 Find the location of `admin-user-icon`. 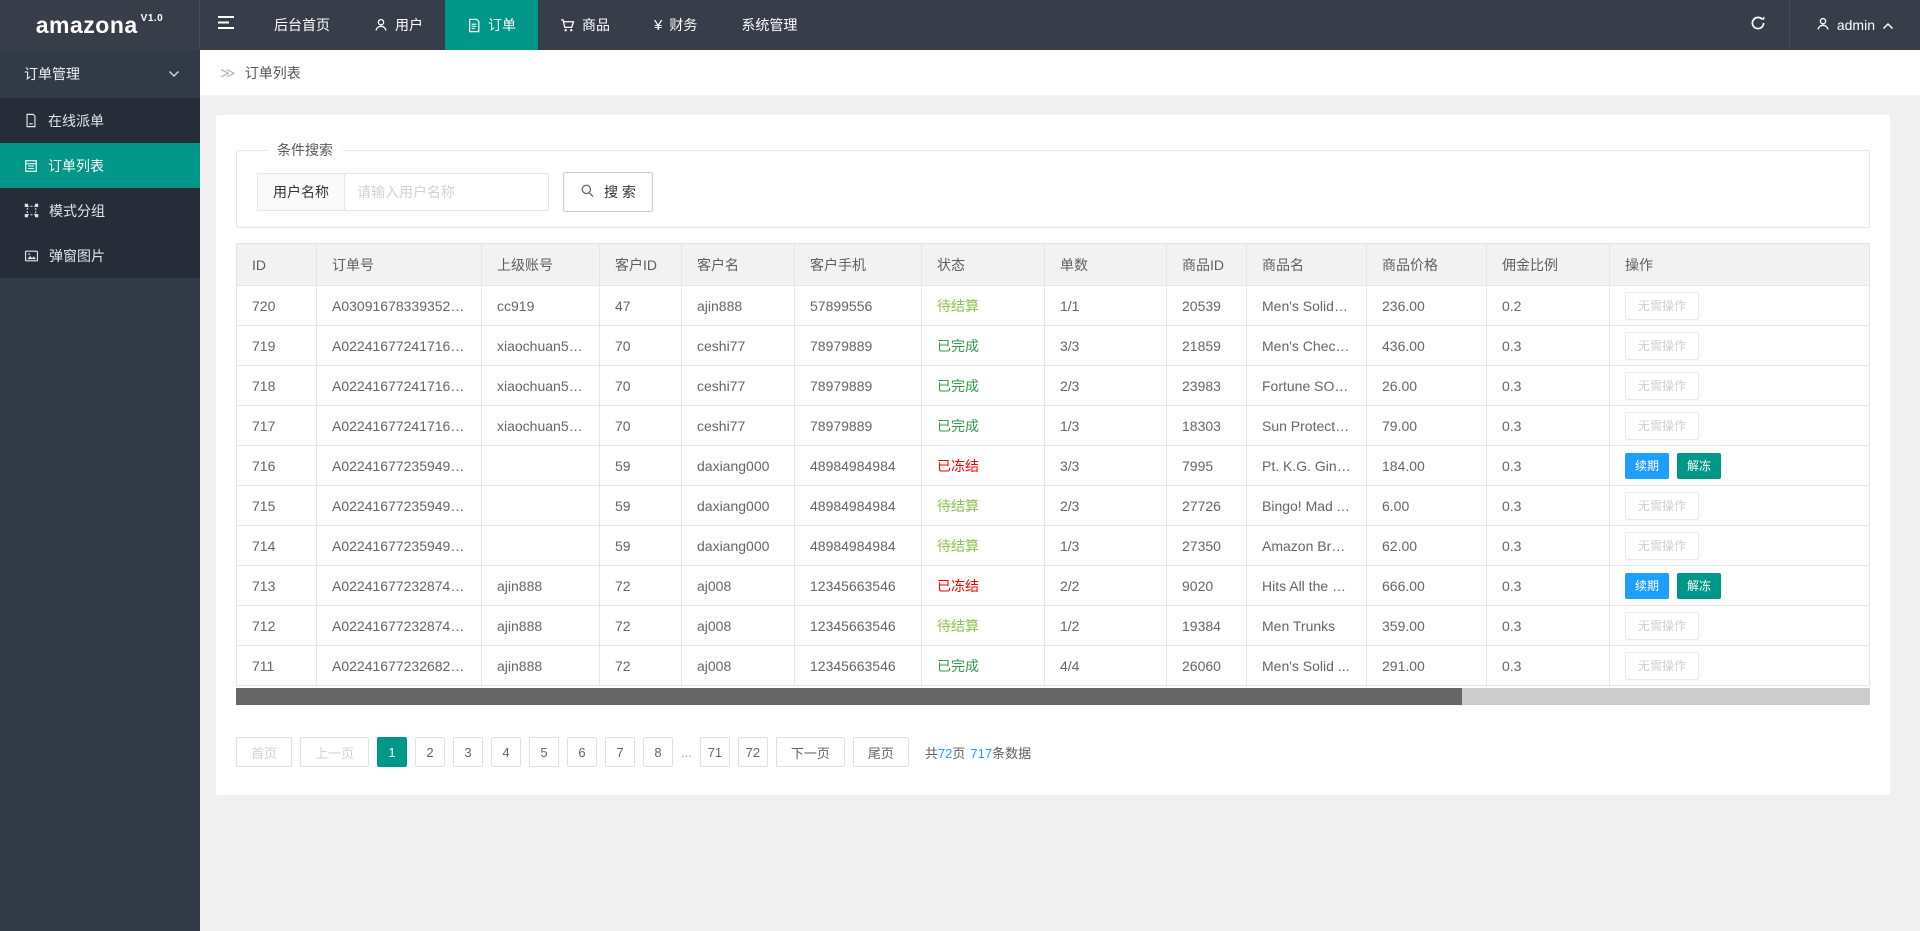

admin-user-icon is located at coordinates (1823, 25).